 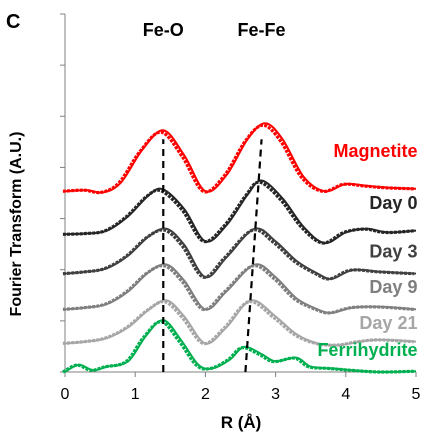 I want to click on annotation-fe-o: Fe-O, so click(x=163, y=196).